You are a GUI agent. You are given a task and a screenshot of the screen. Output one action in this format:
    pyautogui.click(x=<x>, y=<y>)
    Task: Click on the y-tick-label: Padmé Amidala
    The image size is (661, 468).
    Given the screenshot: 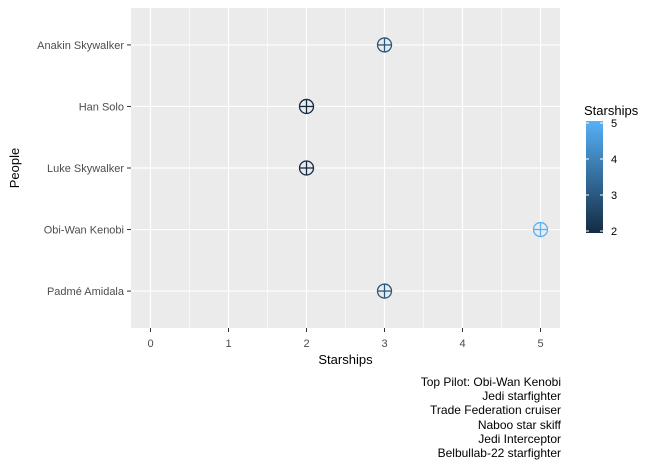 What is the action you would take?
    pyautogui.click(x=86, y=292)
    